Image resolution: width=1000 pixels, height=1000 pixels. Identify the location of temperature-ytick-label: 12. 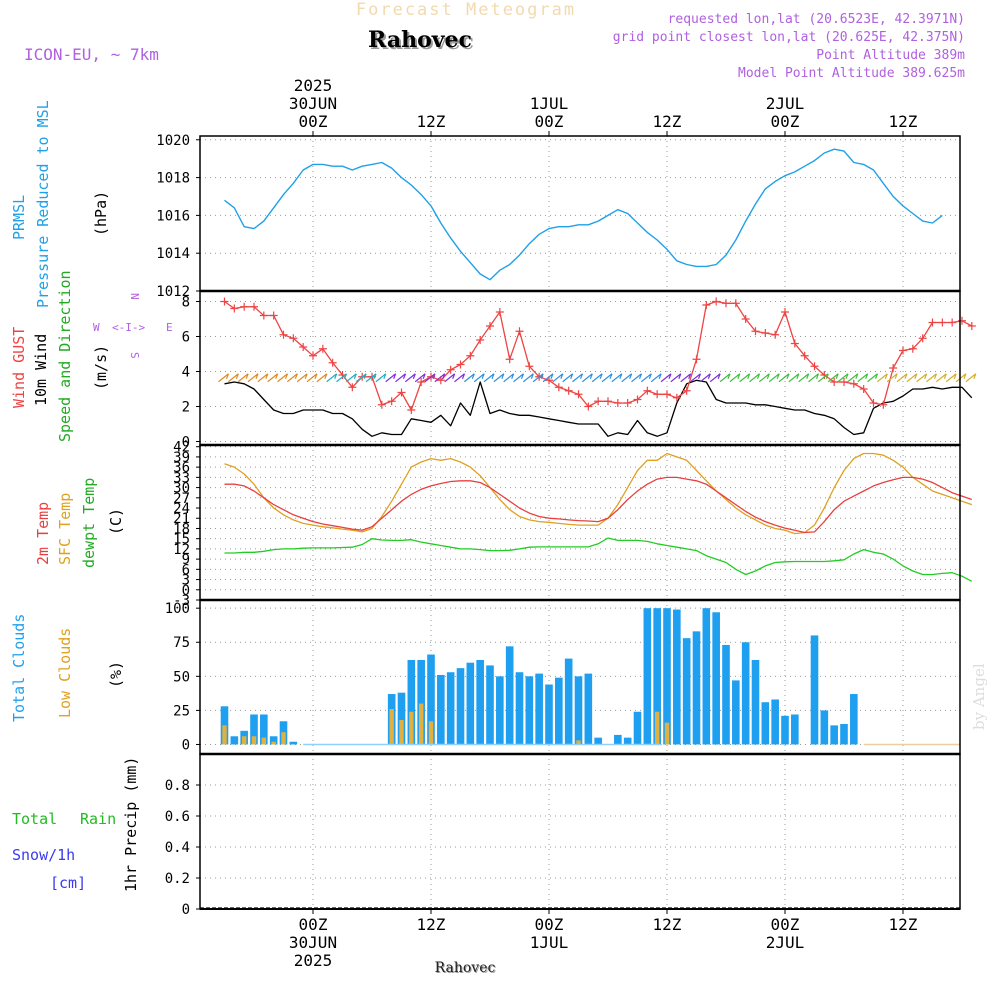
(181, 550).